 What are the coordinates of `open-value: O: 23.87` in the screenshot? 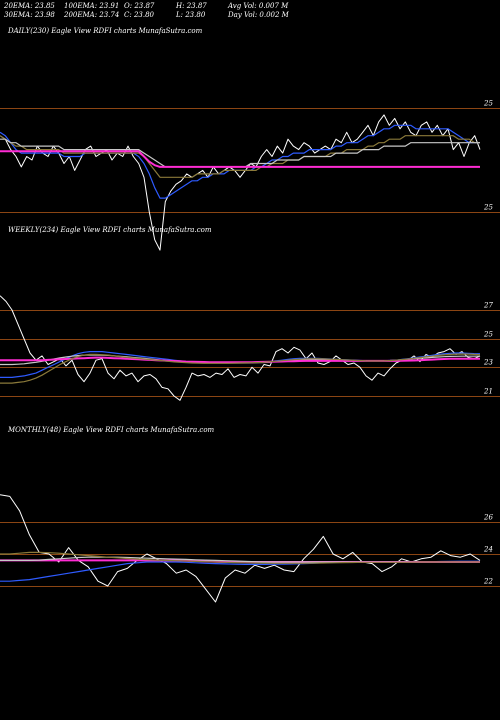 It's located at (139, 6).